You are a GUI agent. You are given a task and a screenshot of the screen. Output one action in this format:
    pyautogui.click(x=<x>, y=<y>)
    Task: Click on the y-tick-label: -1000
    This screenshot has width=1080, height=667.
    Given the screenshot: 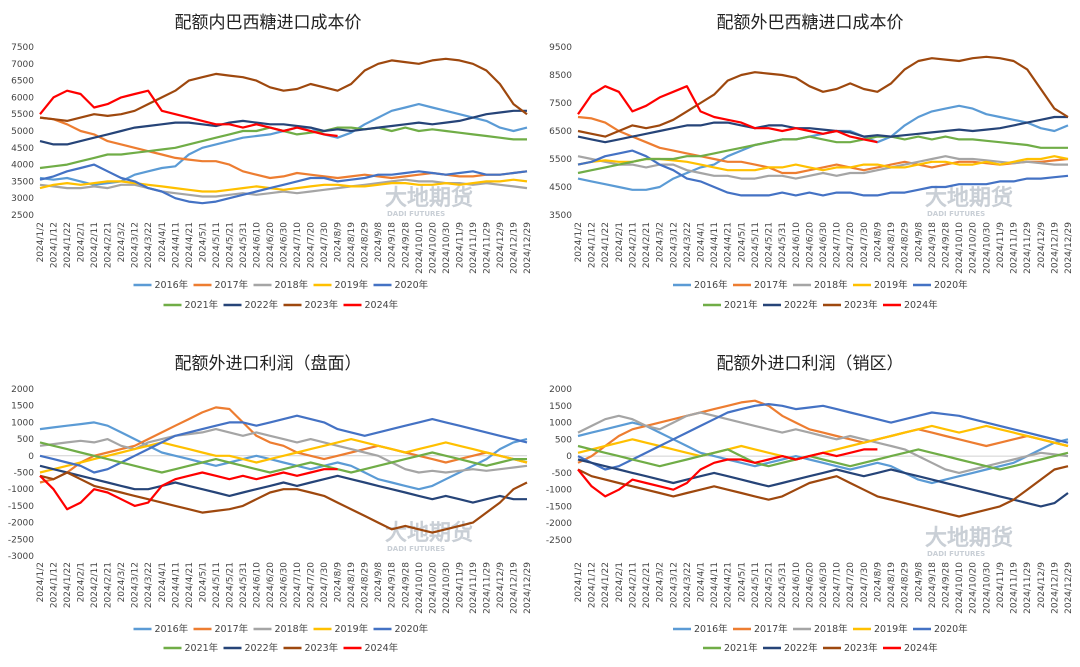 What is the action you would take?
    pyautogui.click(x=559, y=491)
    